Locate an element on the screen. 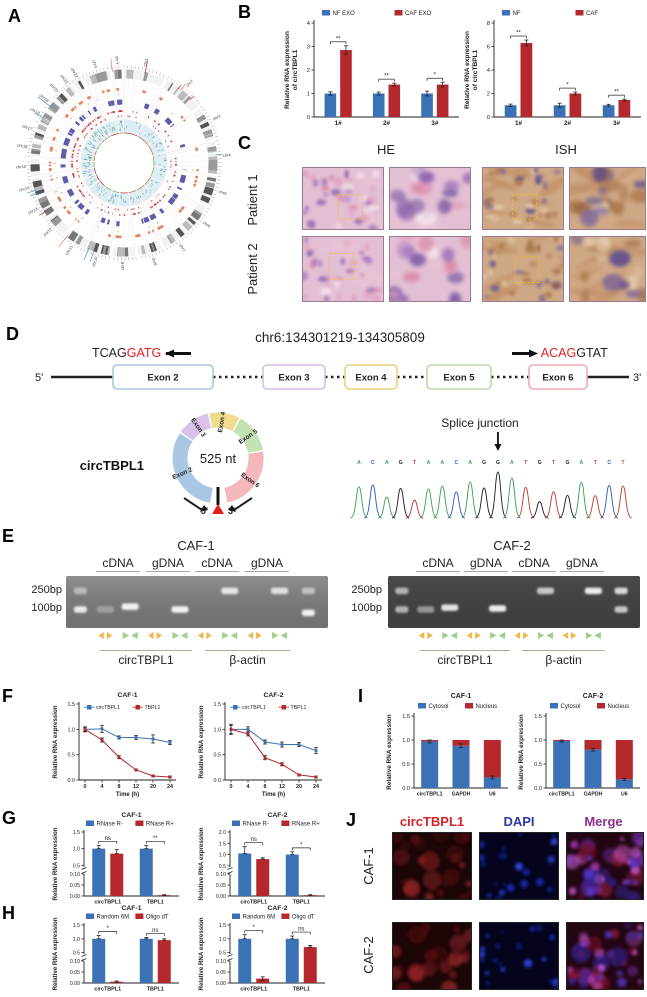 The image size is (647, 997). gel1-100bp-label: 100bp is located at coordinates (46, 608).